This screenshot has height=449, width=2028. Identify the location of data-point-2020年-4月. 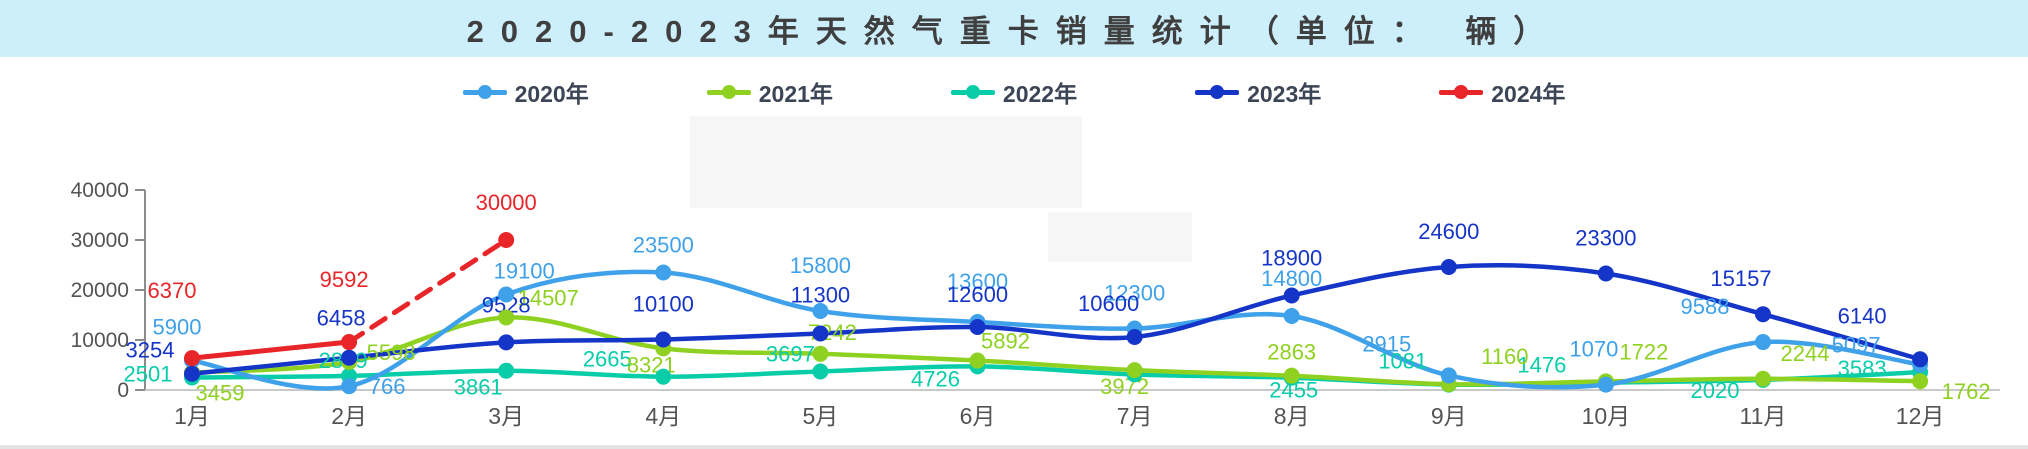
(663, 272).